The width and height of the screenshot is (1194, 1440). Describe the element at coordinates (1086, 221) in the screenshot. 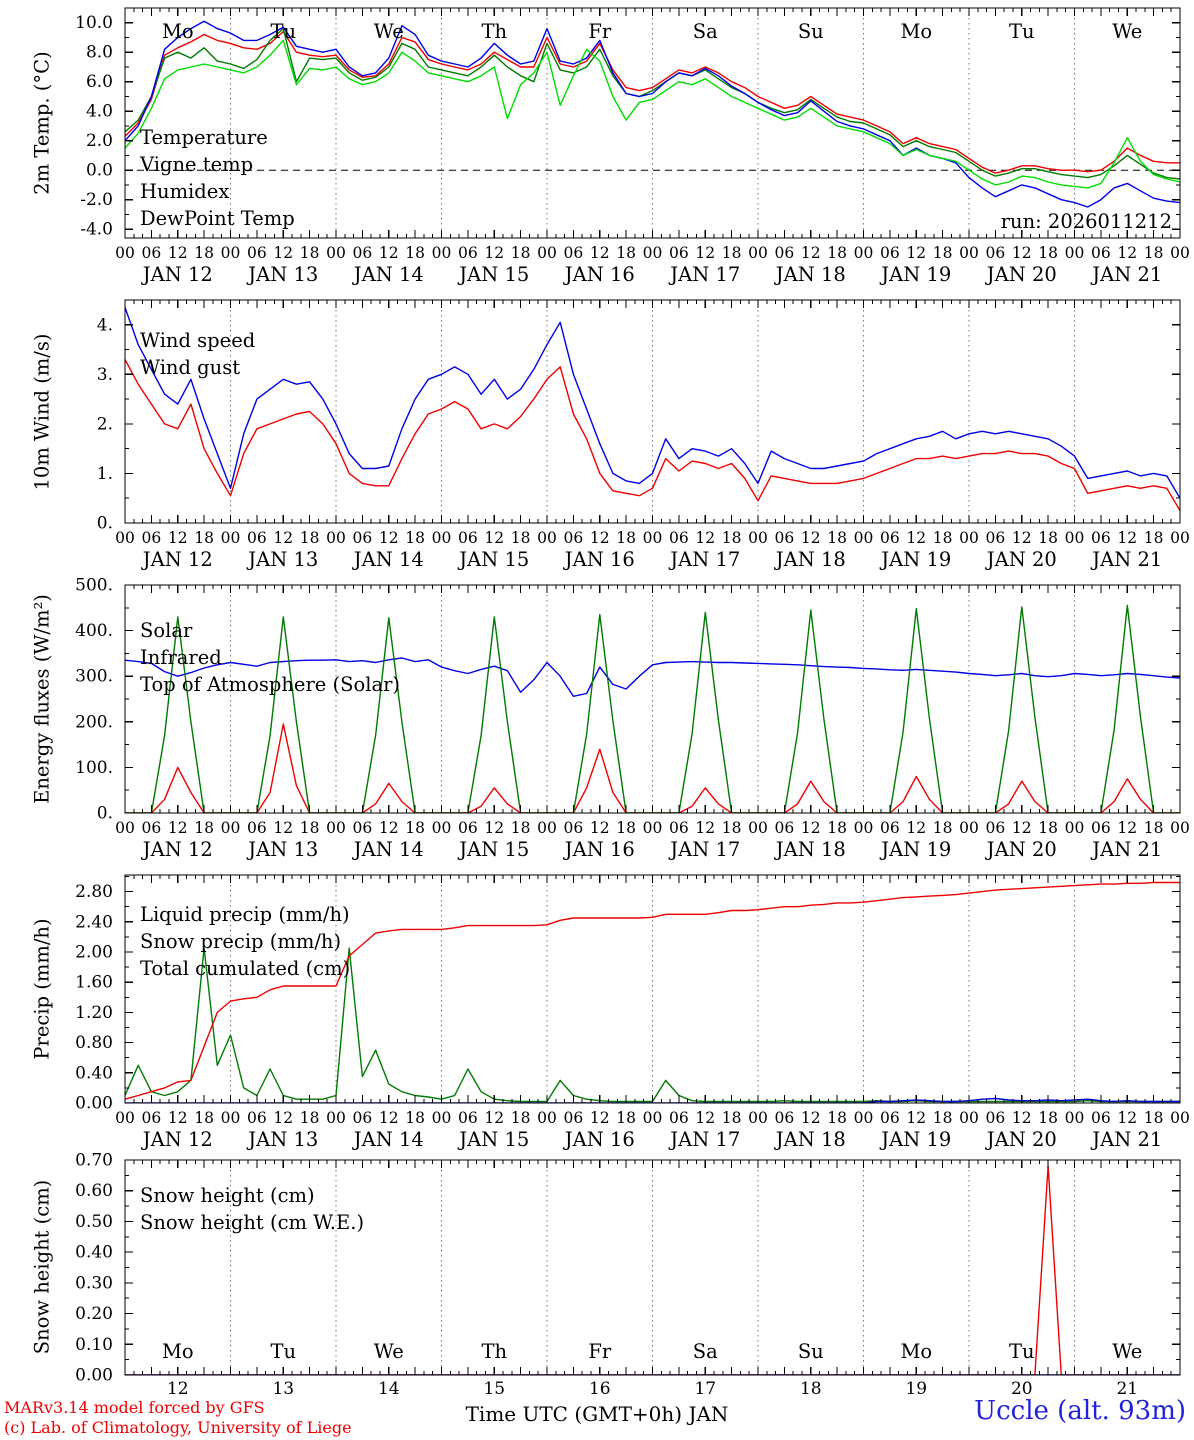

I see `run-label: run: 2026011212` at that location.